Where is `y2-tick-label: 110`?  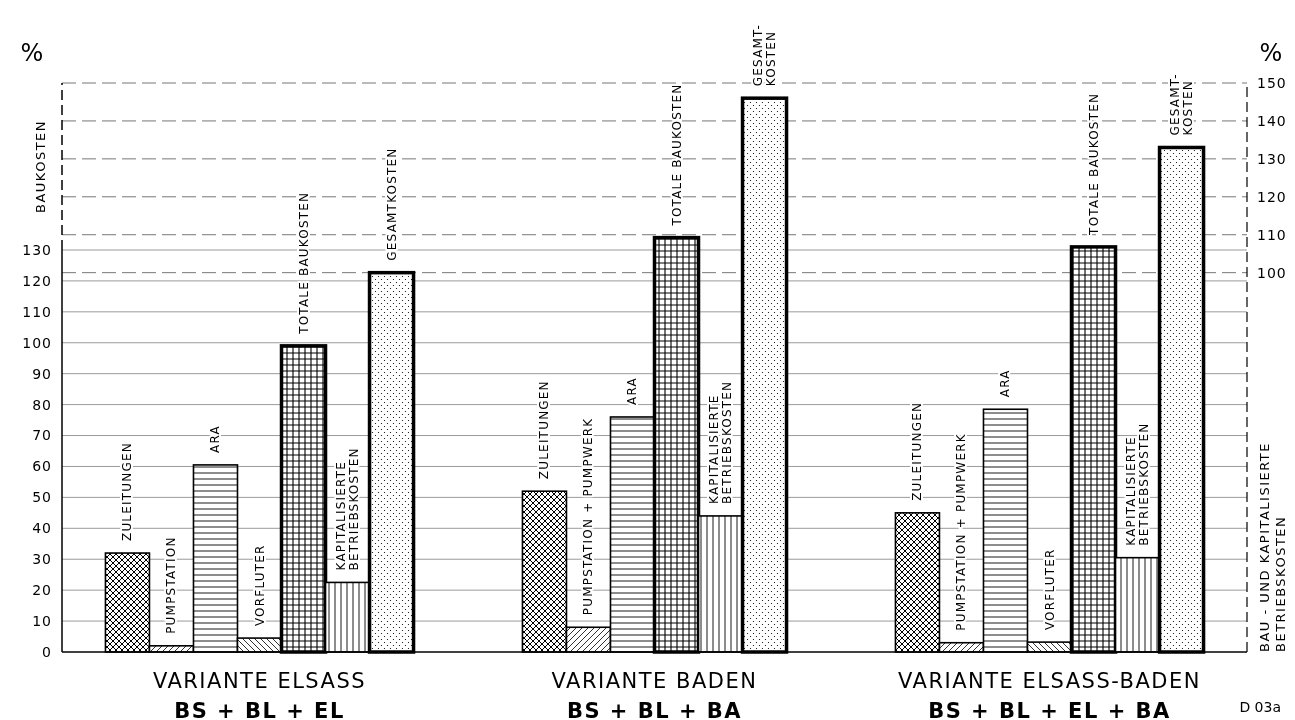
y2-tick-label: 110 is located at coordinates (1272, 234).